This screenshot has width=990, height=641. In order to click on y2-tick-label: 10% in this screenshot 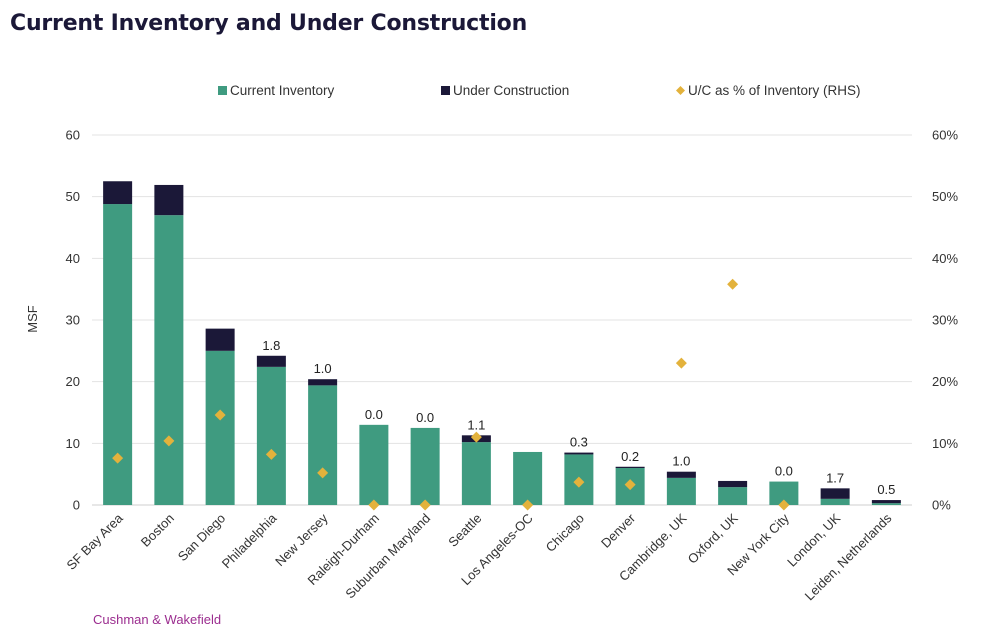, I will do `click(945, 443)`.